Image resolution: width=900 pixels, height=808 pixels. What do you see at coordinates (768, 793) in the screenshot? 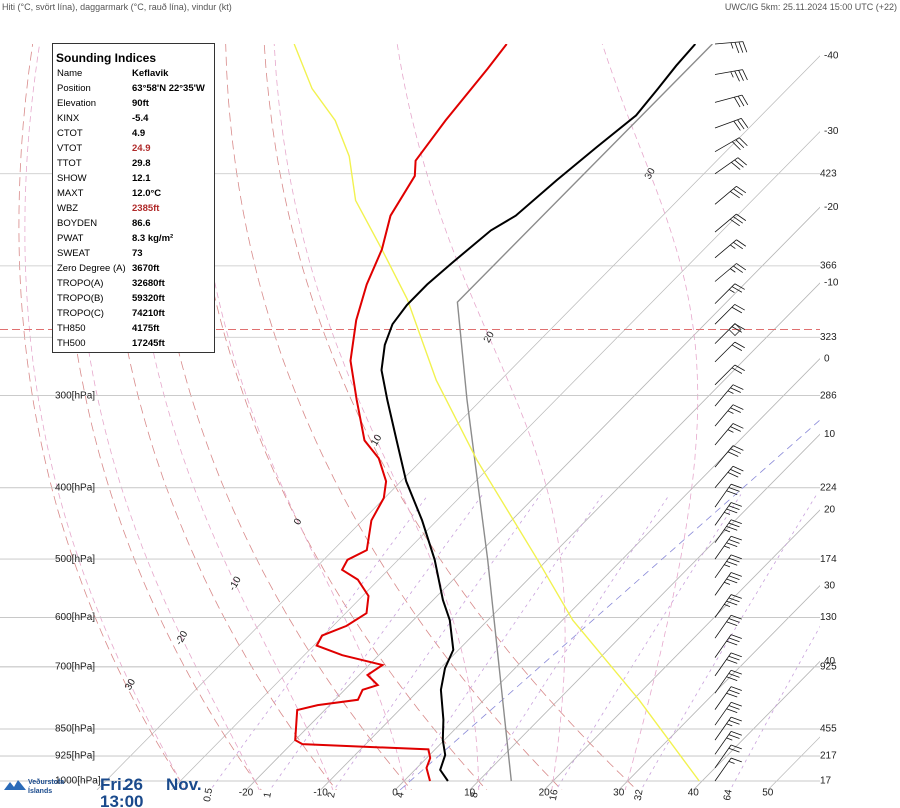
I see `x-tick-label: 50` at bounding box center [768, 793].